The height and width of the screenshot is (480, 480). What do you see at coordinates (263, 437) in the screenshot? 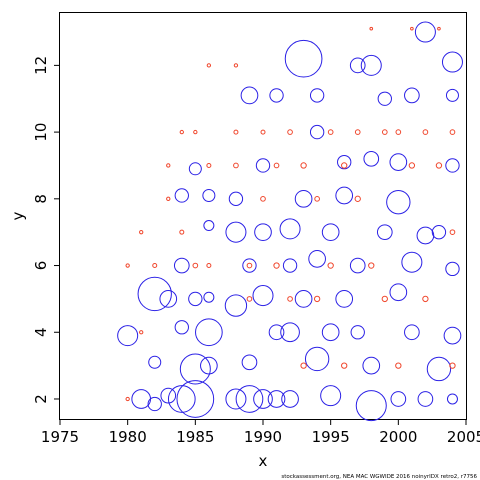
I see `x-tick-label: 1990` at bounding box center [263, 437].